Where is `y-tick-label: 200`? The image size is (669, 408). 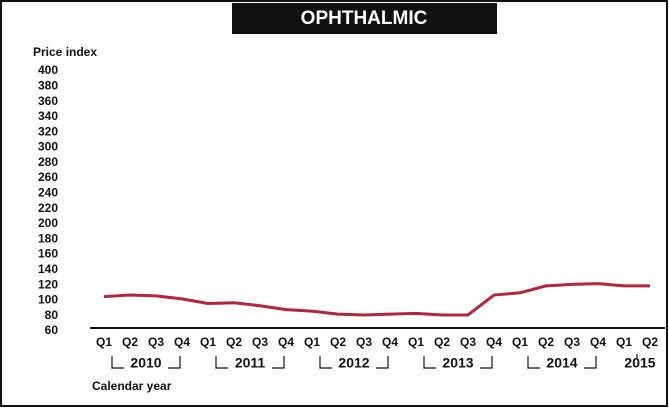
y-tick-label: 200 is located at coordinates (48, 223).